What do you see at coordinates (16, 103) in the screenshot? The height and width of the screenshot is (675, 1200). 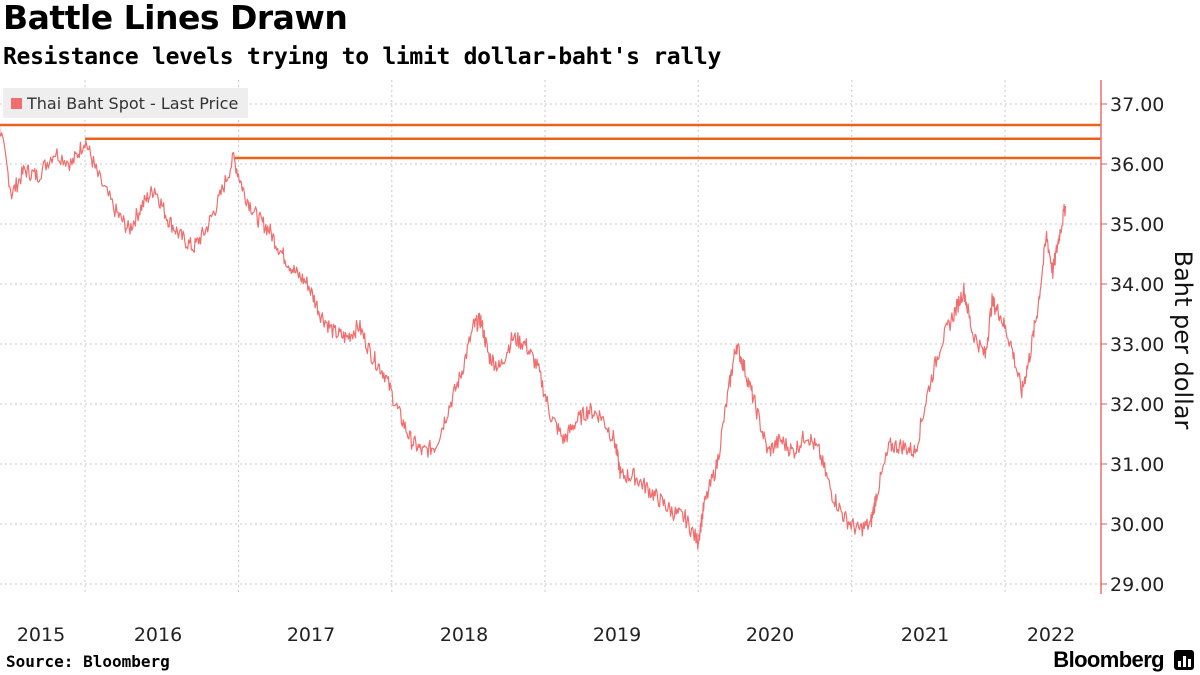 I see `legend-swatch` at bounding box center [16, 103].